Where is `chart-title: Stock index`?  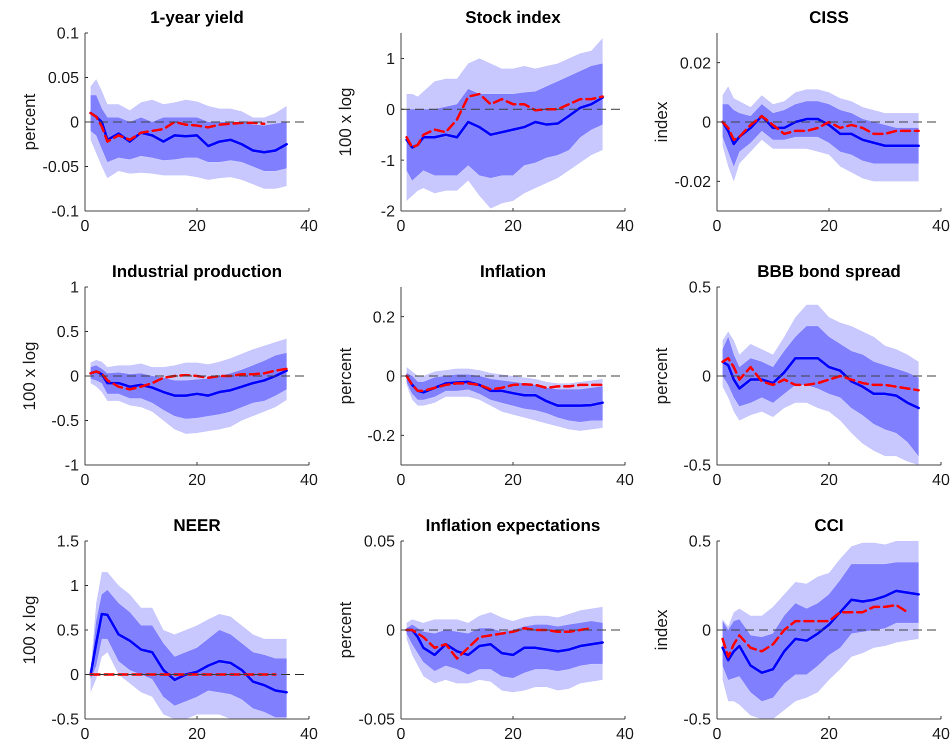 chart-title: Stock index is located at coordinates (513, 17).